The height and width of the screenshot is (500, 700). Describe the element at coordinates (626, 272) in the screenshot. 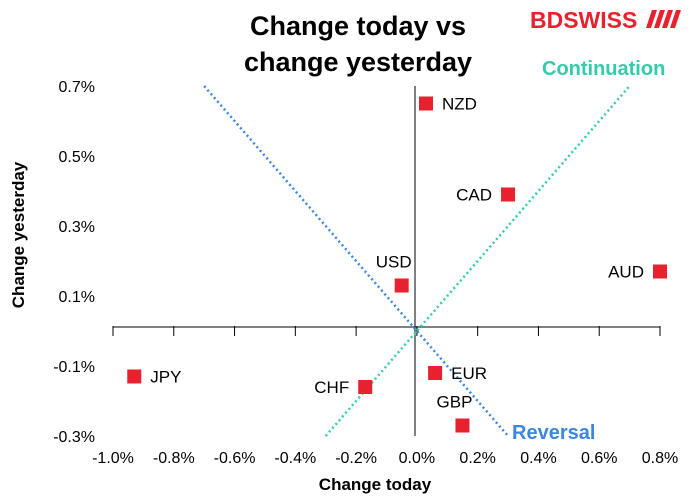

I see `data-label-aud: AUD` at that location.